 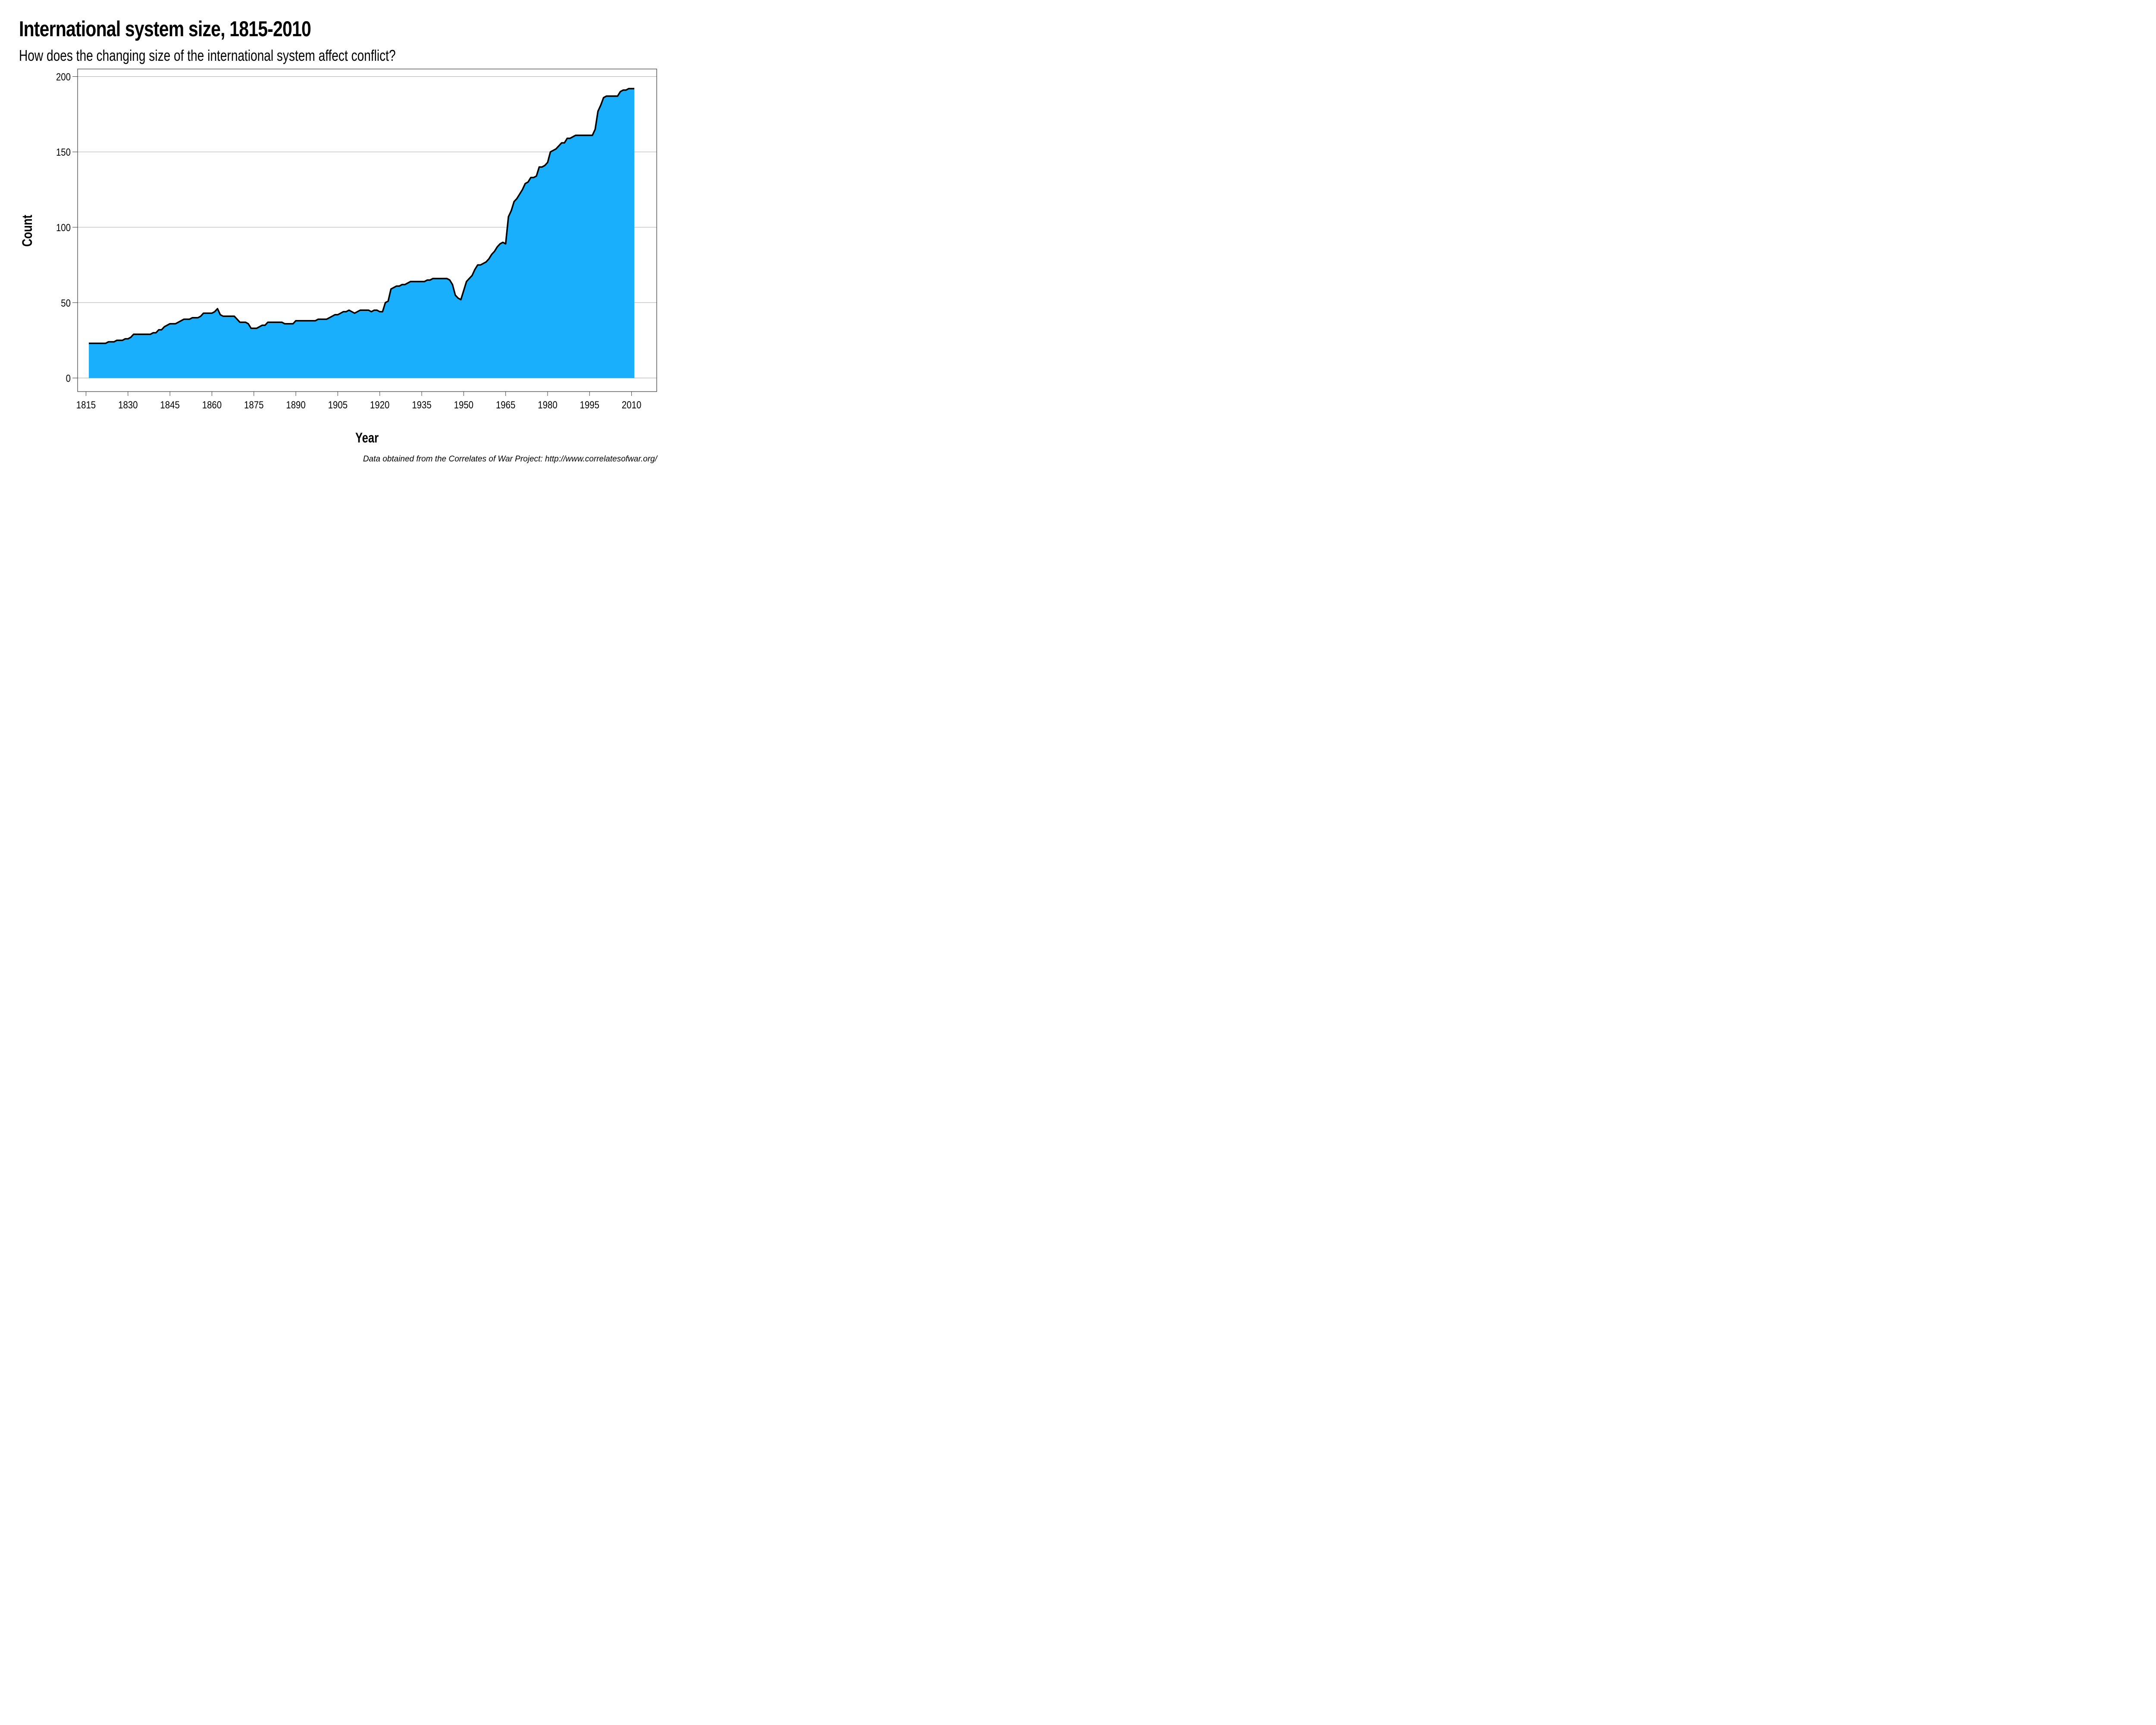 I want to click on x-tick-label: 1980, so click(x=547, y=405).